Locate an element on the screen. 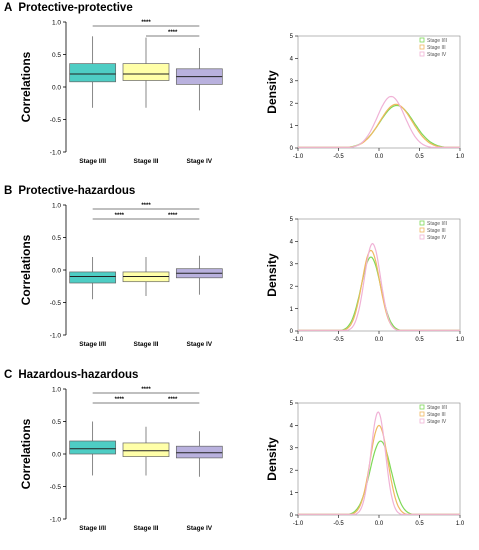 The width and height of the screenshot is (479, 550). panel-letter: C is located at coordinates (8, 375).